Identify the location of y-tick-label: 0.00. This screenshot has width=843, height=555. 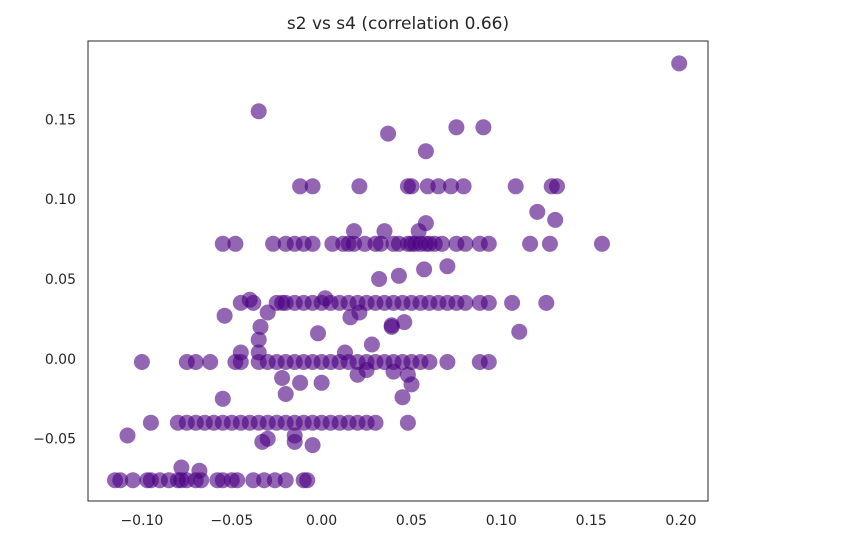
(60, 360).